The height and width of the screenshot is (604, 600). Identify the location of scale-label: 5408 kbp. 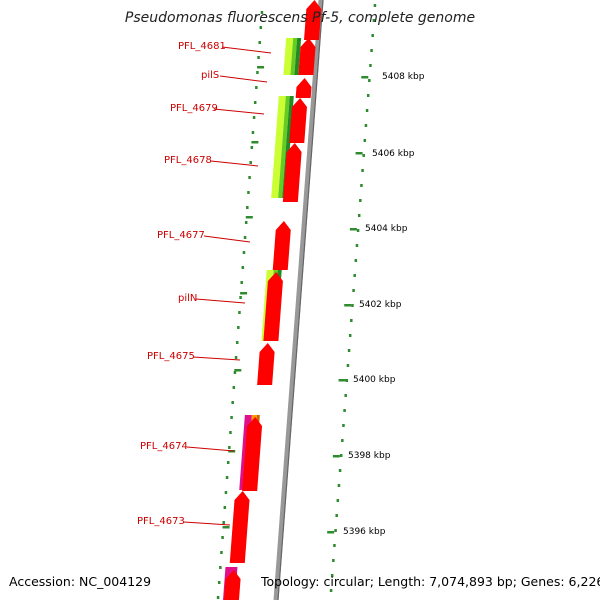
(403, 77).